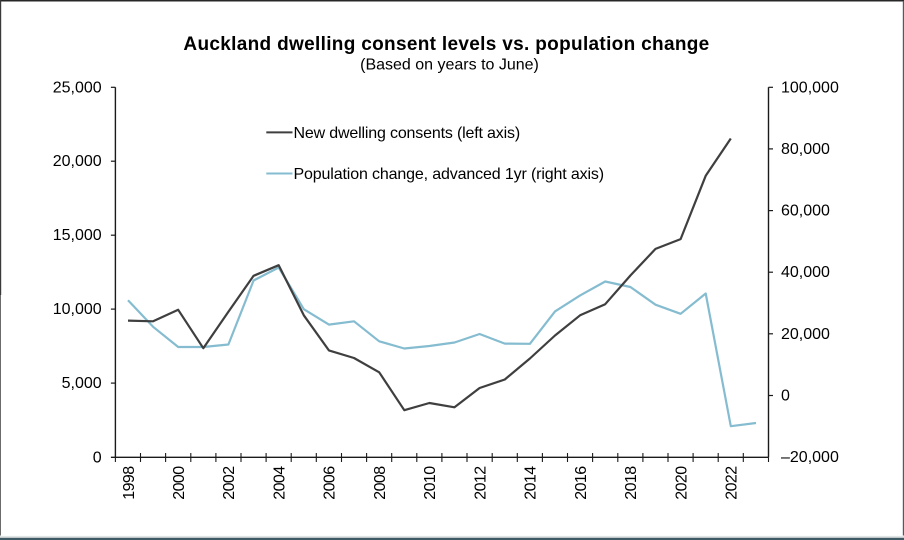 The height and width of the screenshot is (540, 904). Describe the element at coordinates (681, 483) in the screenshot. I see `svg-text: 2020` at that location.